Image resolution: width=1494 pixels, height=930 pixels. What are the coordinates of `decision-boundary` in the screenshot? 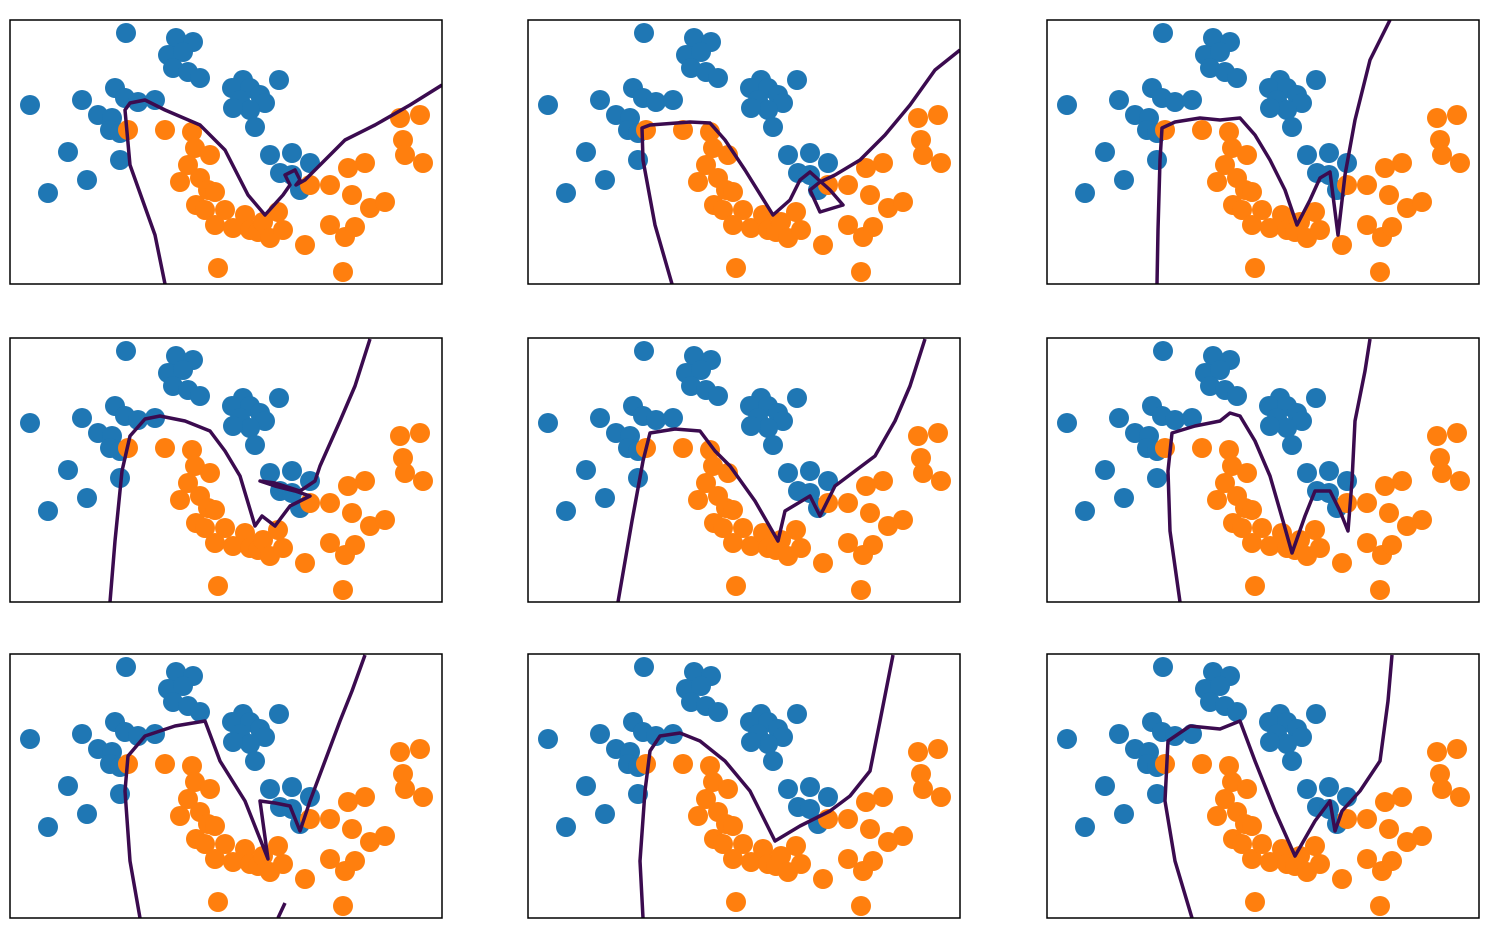 It's located at (1273, 152).